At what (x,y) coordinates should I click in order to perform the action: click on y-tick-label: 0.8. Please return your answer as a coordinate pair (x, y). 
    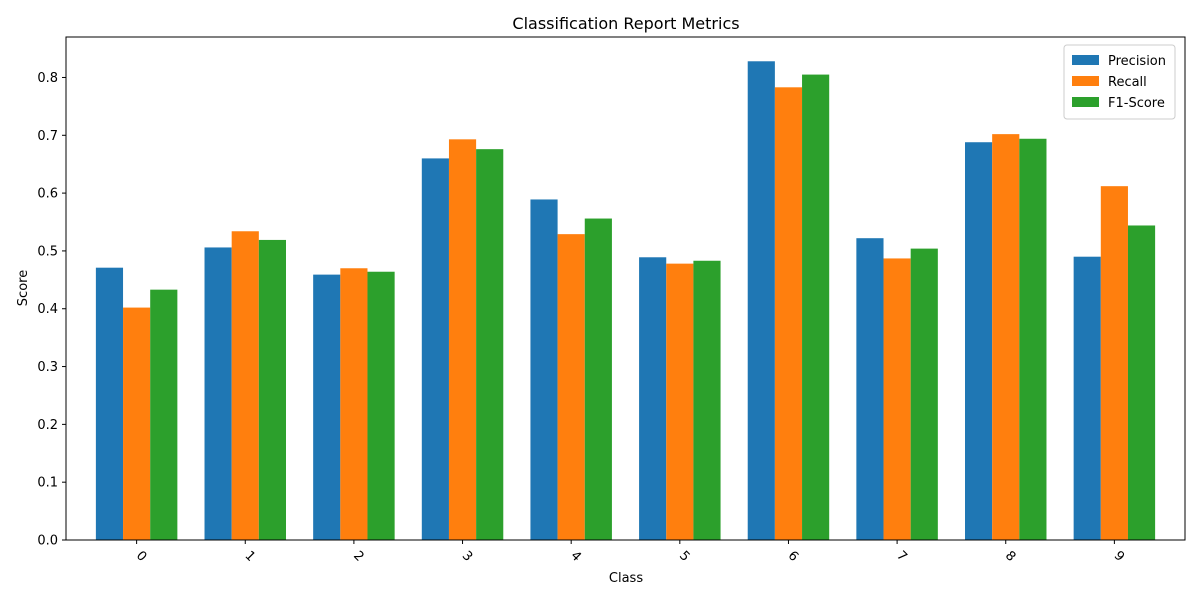
    Looking at the image, I should click on (47, 78).